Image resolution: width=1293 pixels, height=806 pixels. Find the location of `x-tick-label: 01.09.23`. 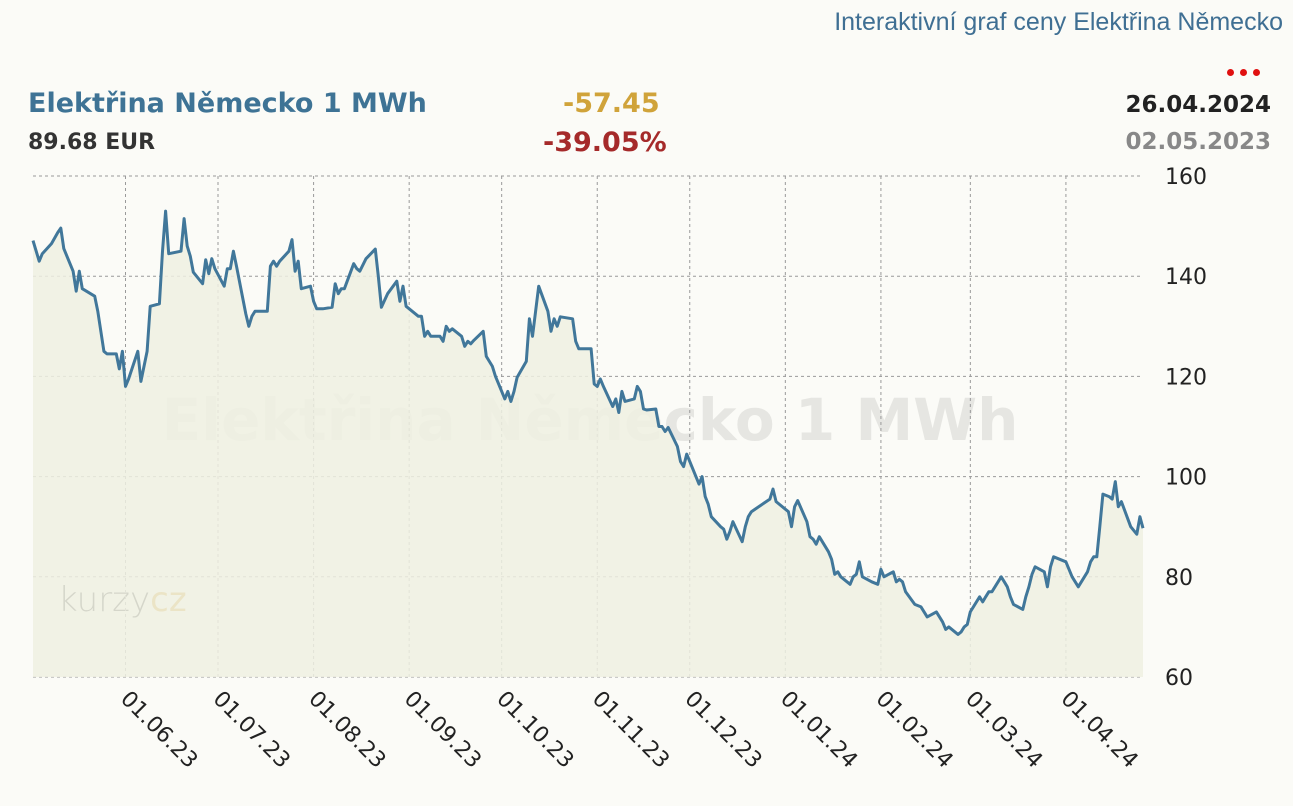

x-tick-label: 01.09.23 is located at coordinates (442, 730).